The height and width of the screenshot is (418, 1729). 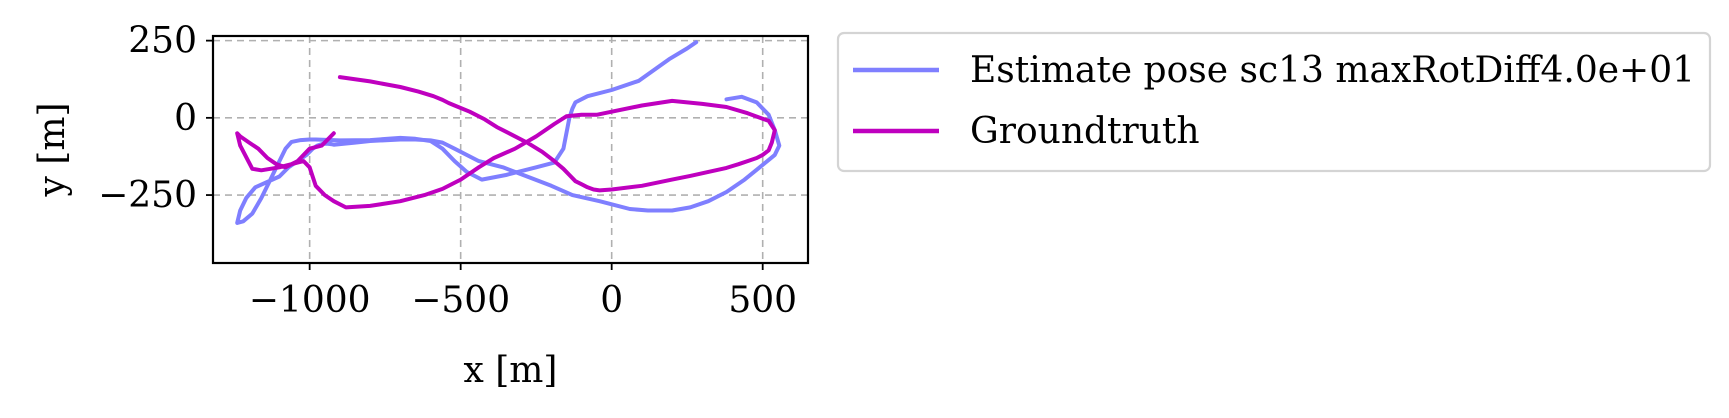 What do you see at coordinates (1085, 131) in the screenshot?
I see `legend-label-groundtruth: Groundtruth` at bounding box center [1085, 131].